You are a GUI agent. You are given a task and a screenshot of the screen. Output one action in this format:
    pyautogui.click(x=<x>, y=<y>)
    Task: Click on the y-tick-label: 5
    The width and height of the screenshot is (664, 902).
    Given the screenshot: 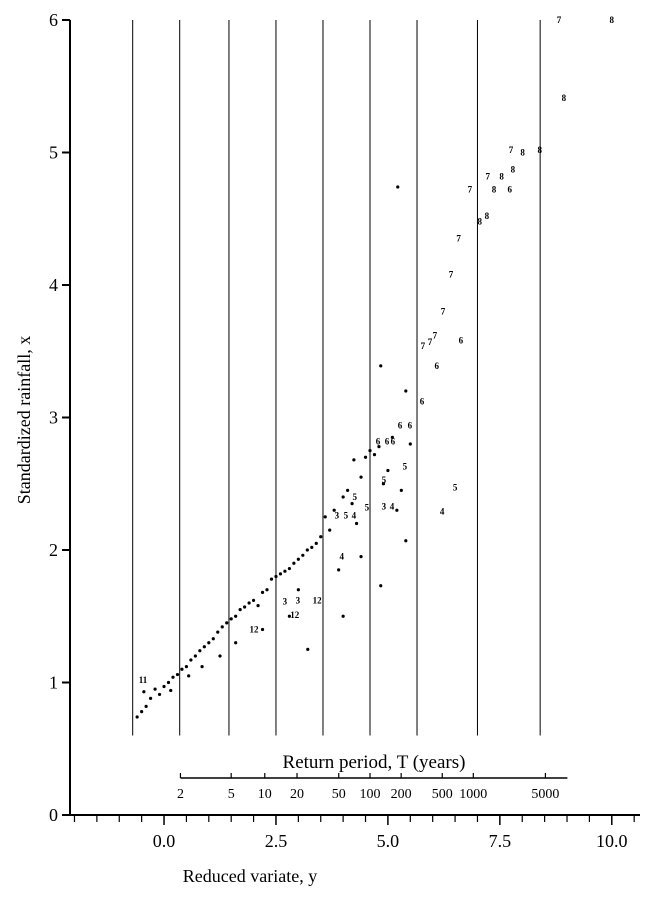 What is the action you would take?
    pyautogui.click(x=53, y=153)
    